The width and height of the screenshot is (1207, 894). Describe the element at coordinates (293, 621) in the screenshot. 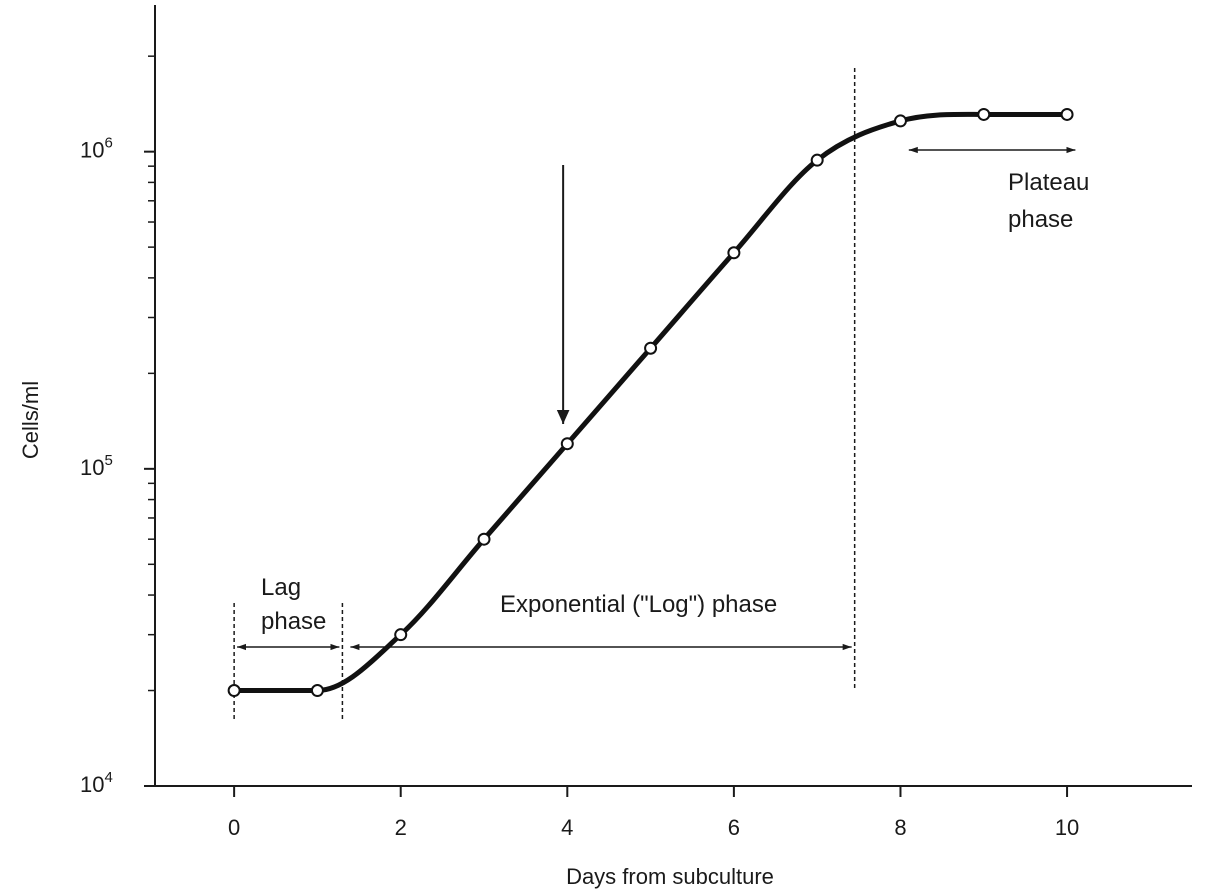

I see `lag-phase-label-line2: phase` at that location.